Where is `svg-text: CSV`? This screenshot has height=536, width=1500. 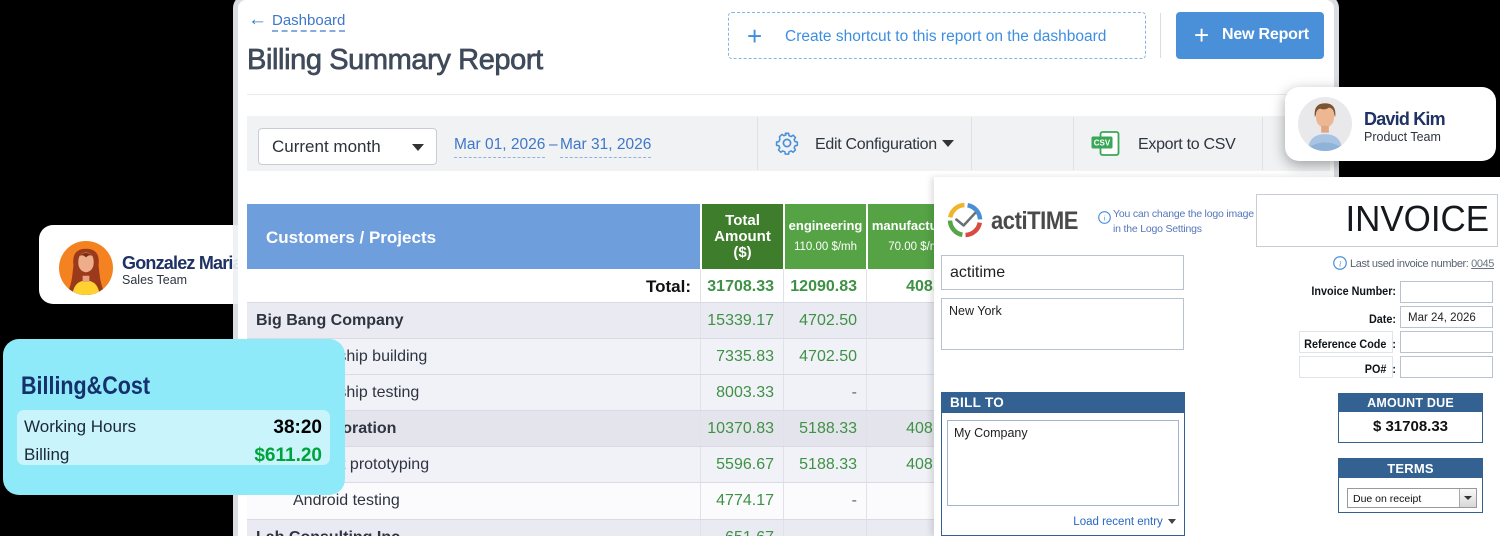 svg-text: CSV is located at coordinates (1102, 143).